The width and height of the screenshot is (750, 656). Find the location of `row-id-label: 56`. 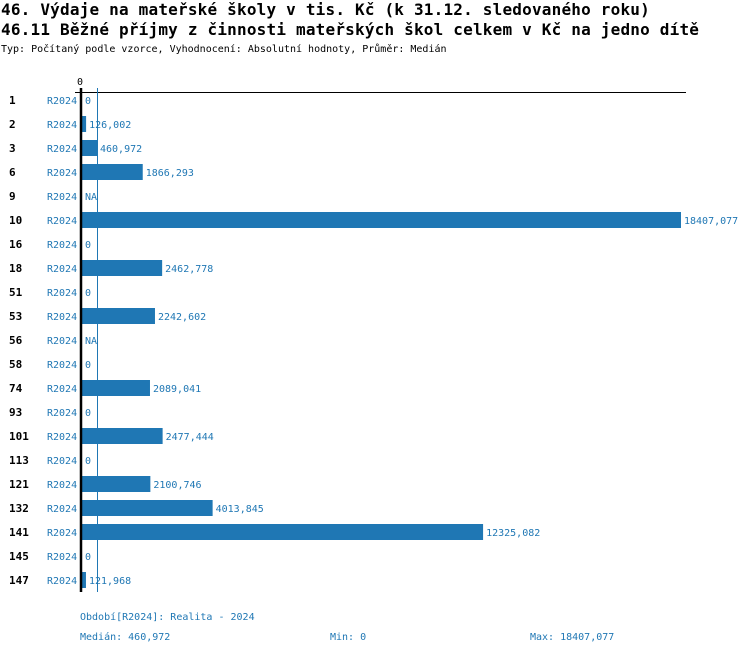

row-id-label: 56 is located at coordinates (16, 340).